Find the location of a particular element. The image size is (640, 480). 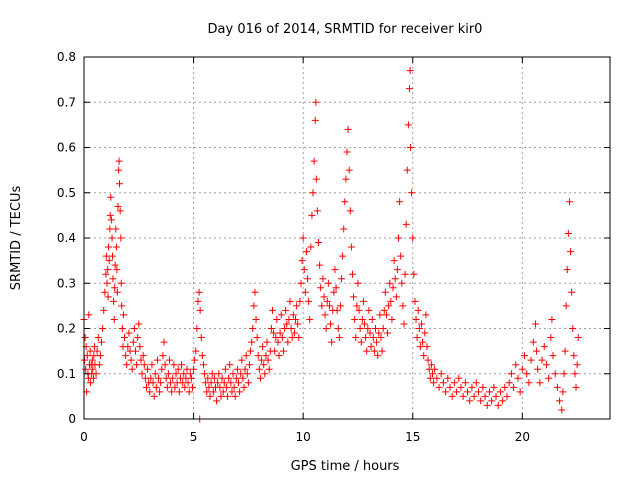

x-tick-label: 20 is located at coordinates (522, 437).